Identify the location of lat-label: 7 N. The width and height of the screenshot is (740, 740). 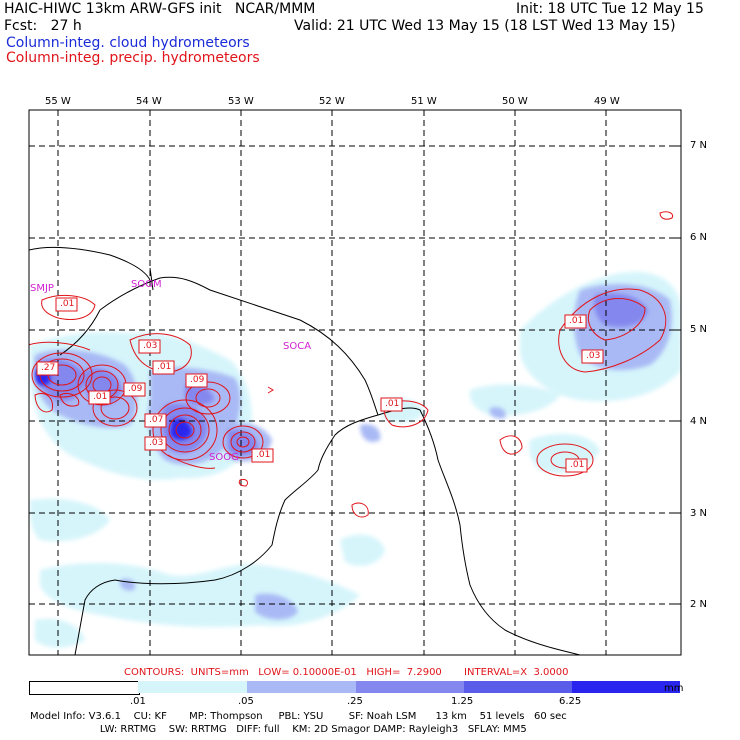
(699, 145).